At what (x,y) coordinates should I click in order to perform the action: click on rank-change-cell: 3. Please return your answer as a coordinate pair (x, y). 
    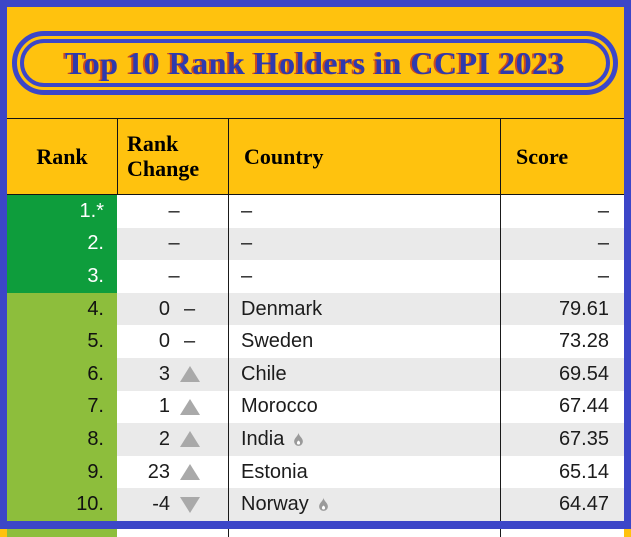
    Looking at the image, I should click on (172, 374).